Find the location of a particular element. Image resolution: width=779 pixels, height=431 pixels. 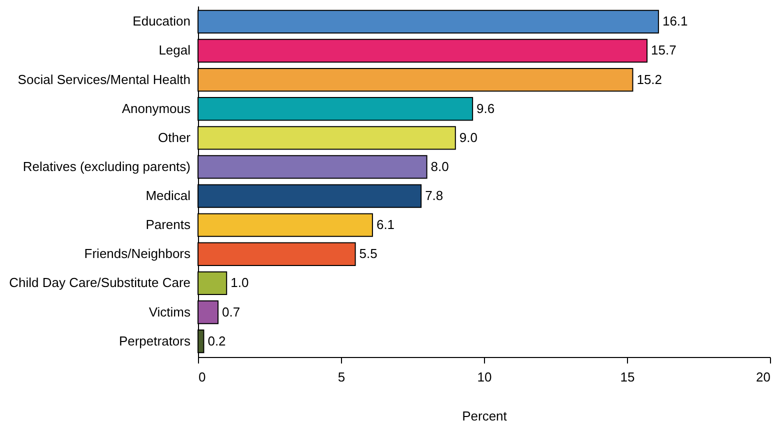

y-tick-label: Legal is located at coordinates (174, 50).